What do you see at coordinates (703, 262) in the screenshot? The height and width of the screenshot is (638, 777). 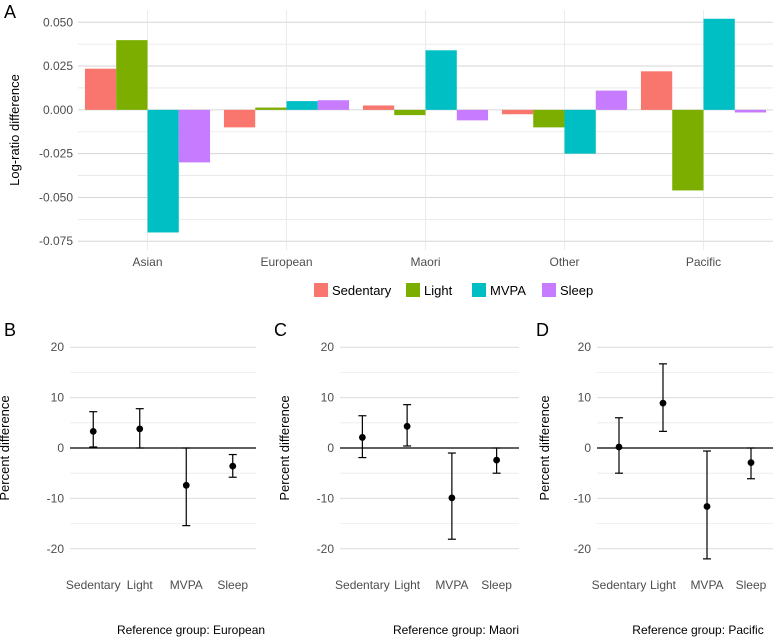 I see `x-tick-label: Pacific` at bounding box center [703, 262].